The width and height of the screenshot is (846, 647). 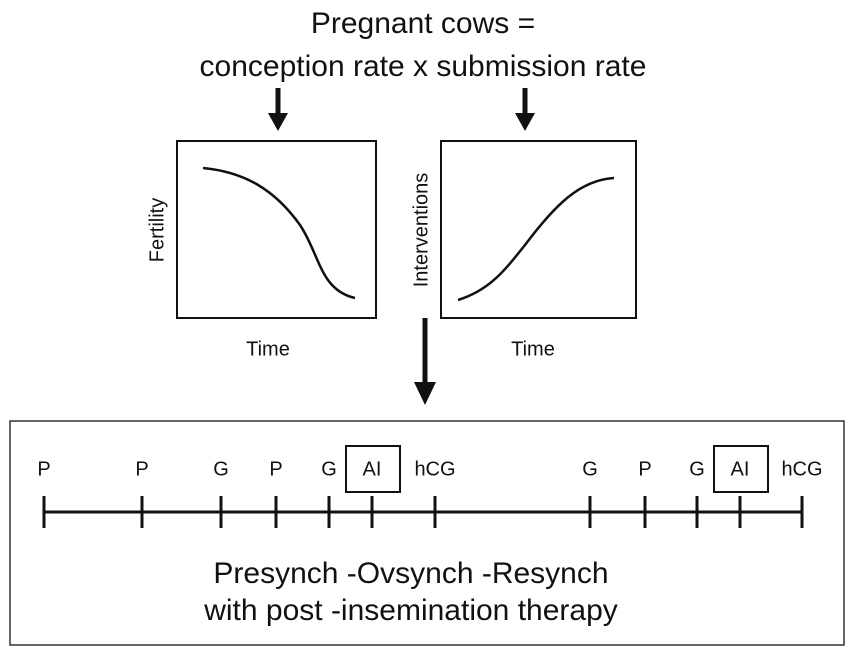 I want to click on caption-line: with post -insemination therapy, so click(x=410, y=610).